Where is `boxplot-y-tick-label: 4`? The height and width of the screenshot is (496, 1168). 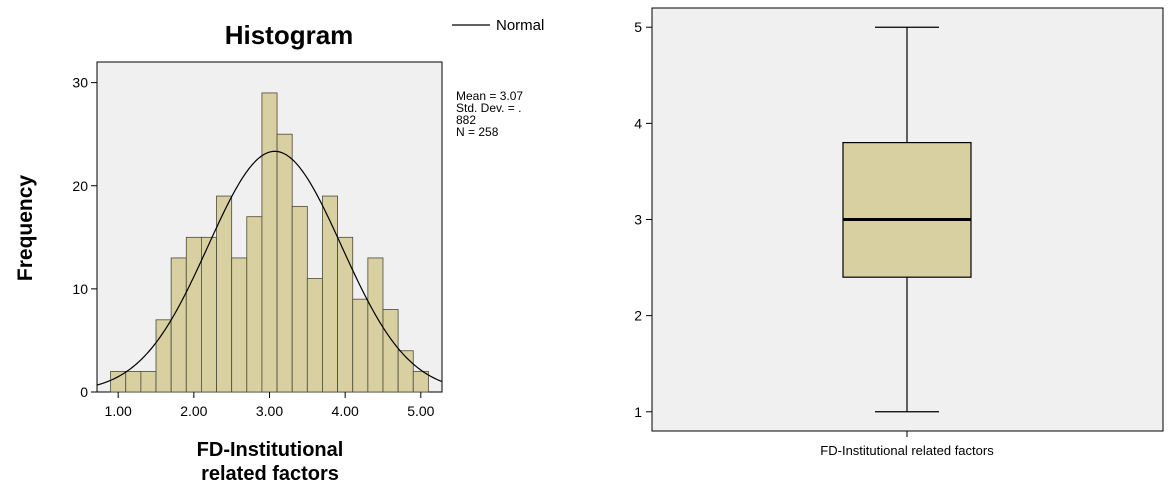 boxplot-y-tick-label: 4 is located at coordinates (638, 123).